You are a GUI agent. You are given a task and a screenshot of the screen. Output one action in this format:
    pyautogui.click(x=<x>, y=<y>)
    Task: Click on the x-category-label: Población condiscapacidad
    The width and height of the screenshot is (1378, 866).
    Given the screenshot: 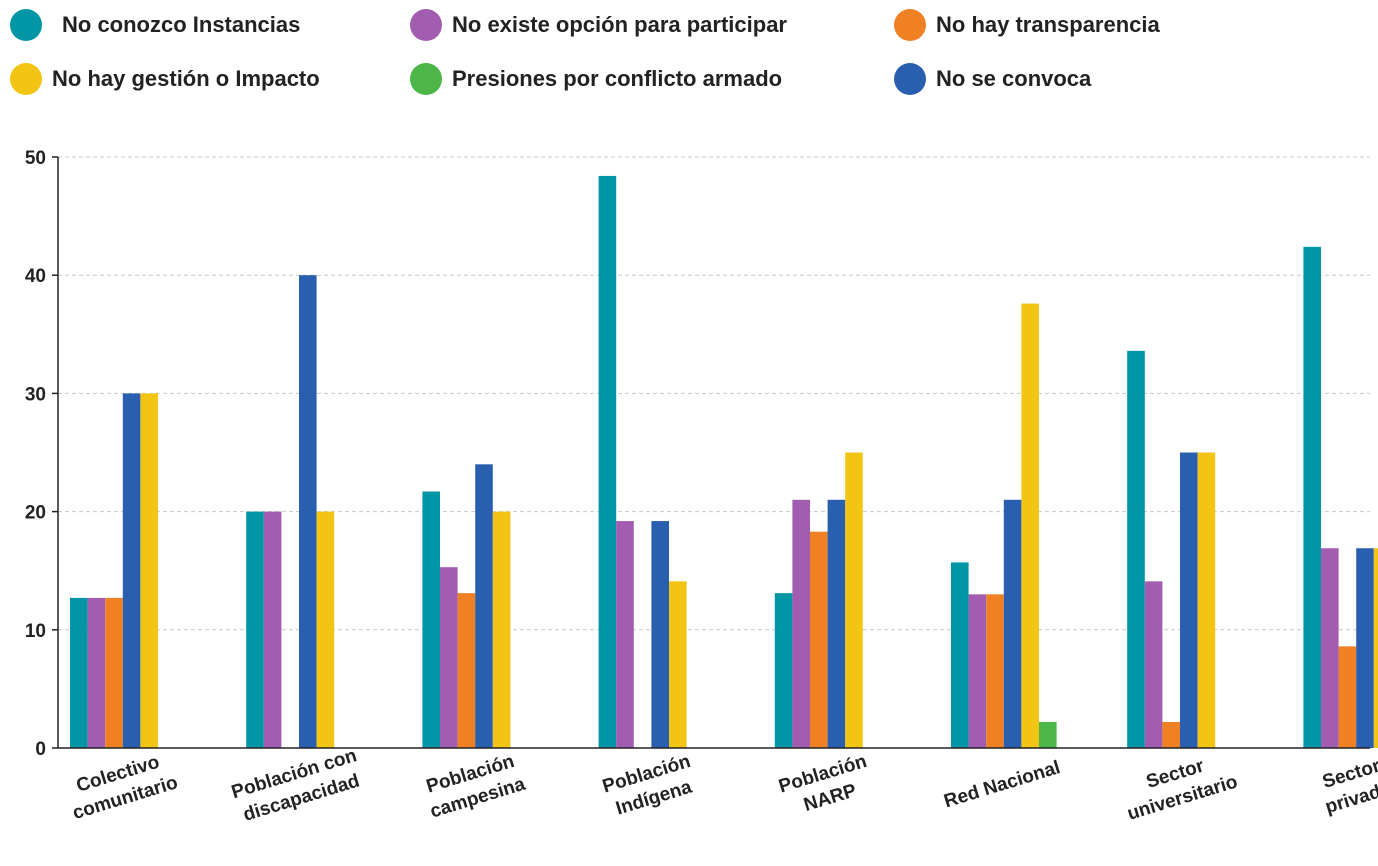 What is the action you would take?
    pyautogui.click(x=298, y=786)
    